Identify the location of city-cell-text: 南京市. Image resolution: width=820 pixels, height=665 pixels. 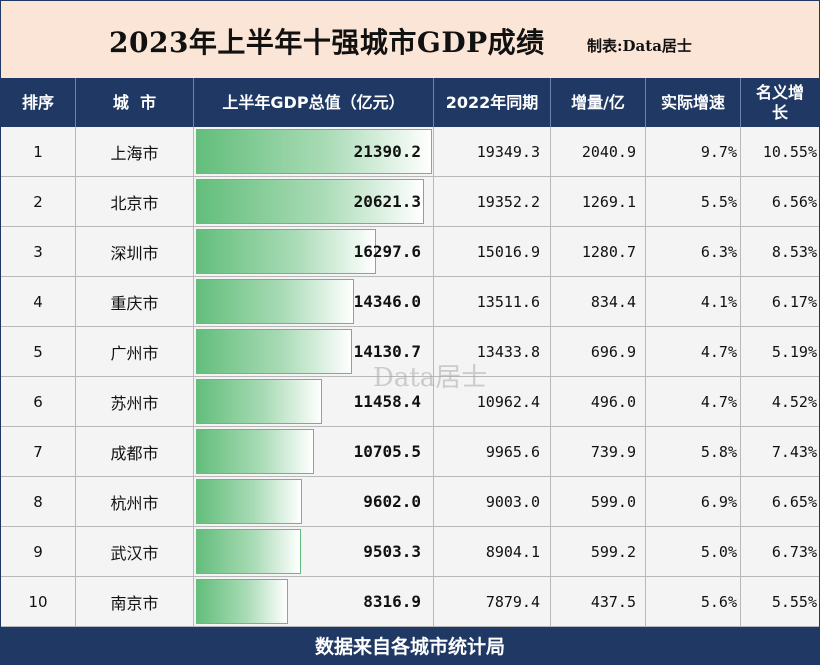
(134, 603).